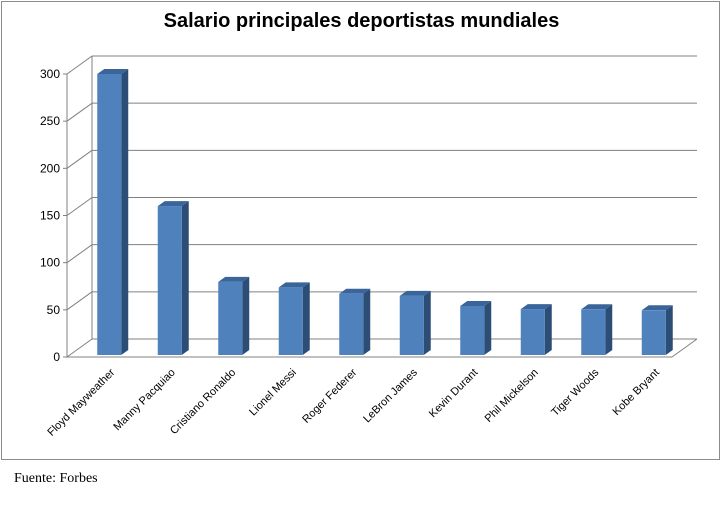  Describe the element at coordinates (636, 392) in the screenshot. I see `x-tick-label: Kobe Bryant` at that location.